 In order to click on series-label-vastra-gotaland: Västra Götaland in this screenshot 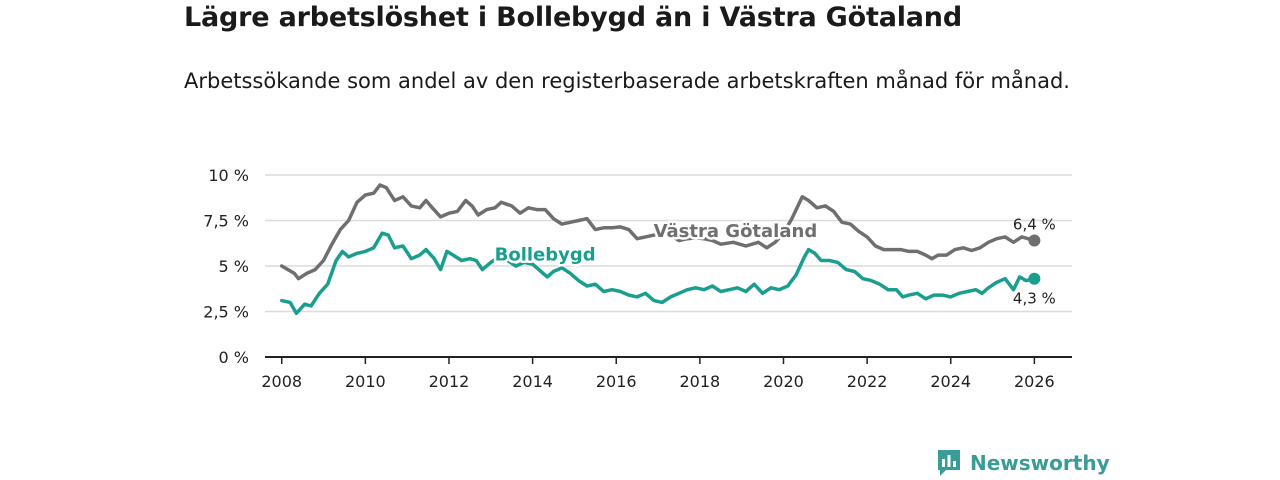, I will do `click(736, 231)`.